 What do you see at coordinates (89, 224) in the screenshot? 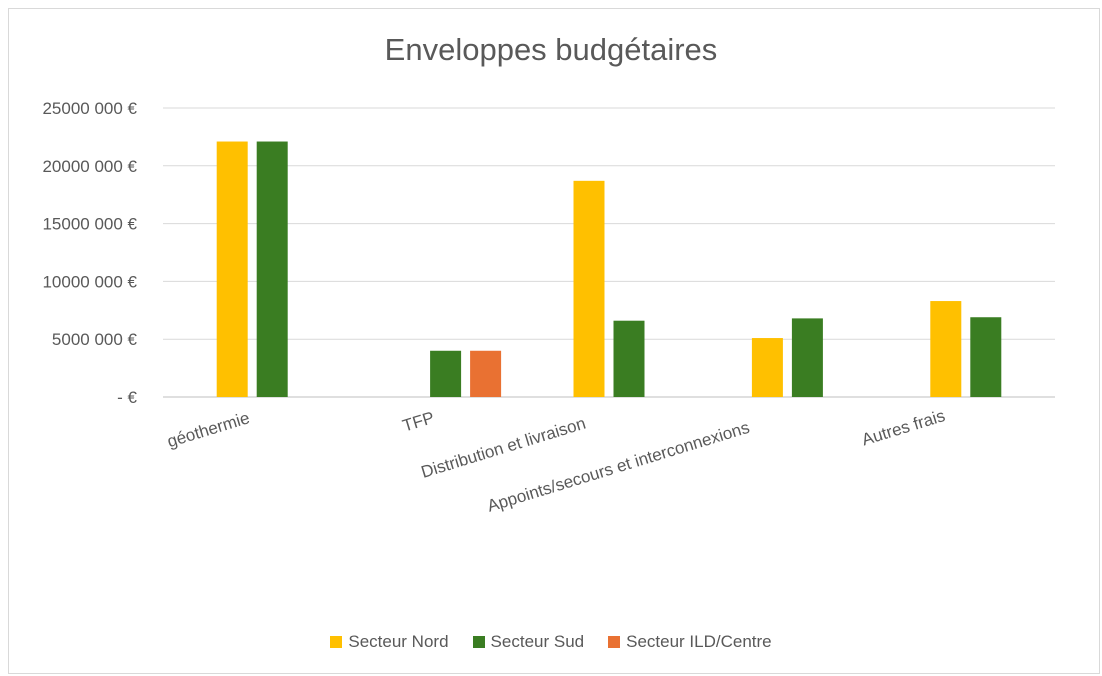
I see `y-tick-label: 15000 000 €` at bounding box center [89, 224].